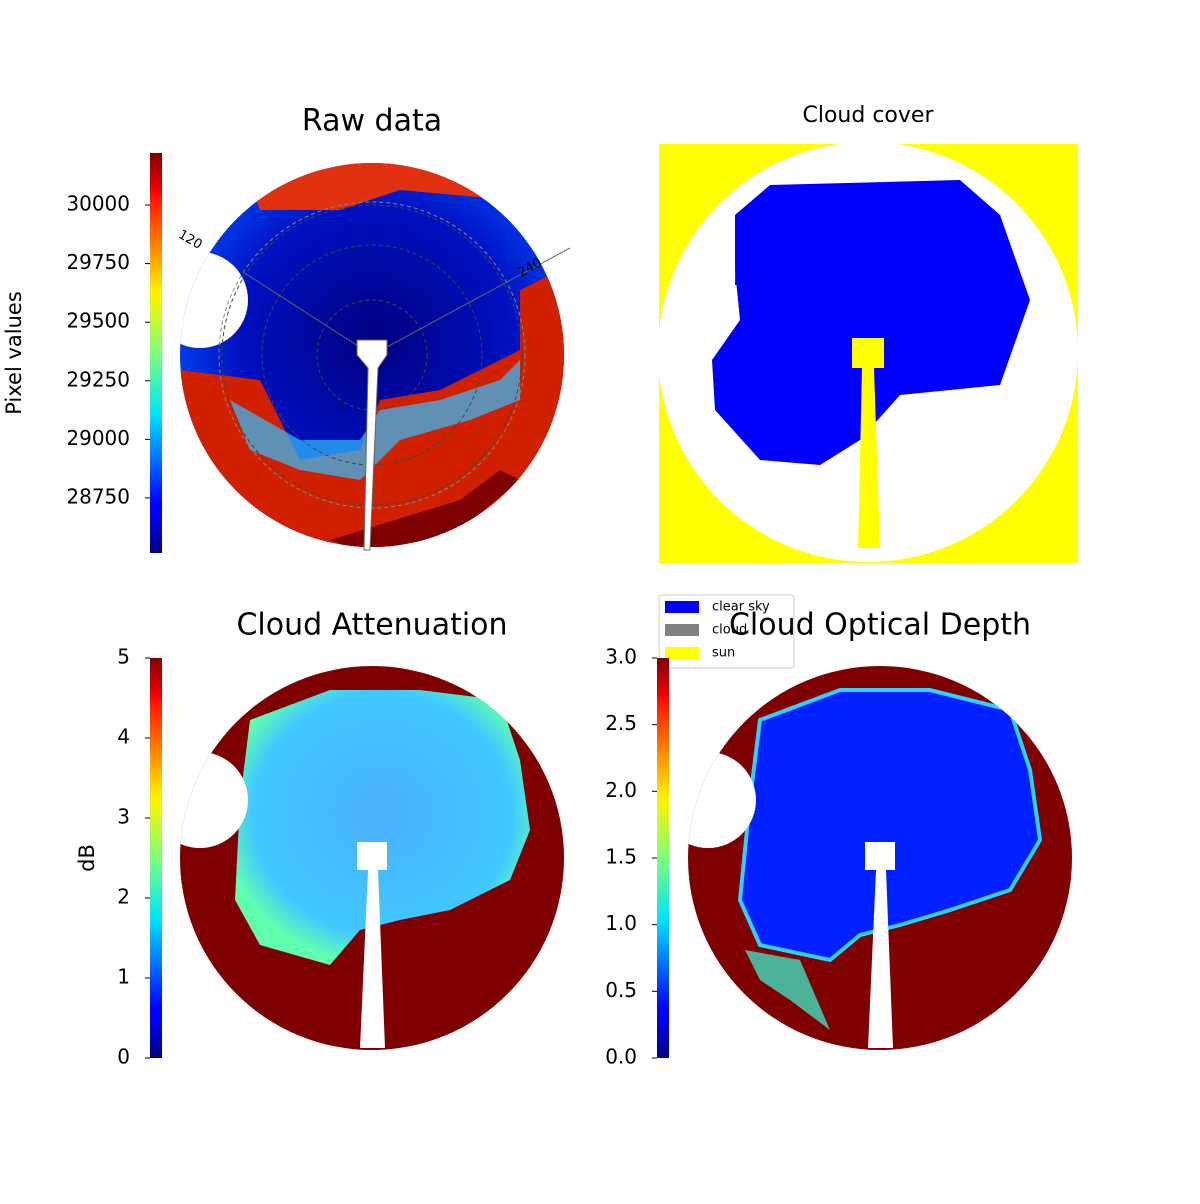 This screenshot has width=1200, height=1204. Describe the element at coordinates (189, 239) in the screenshot. I see `polar-annotation: 120` at that location.